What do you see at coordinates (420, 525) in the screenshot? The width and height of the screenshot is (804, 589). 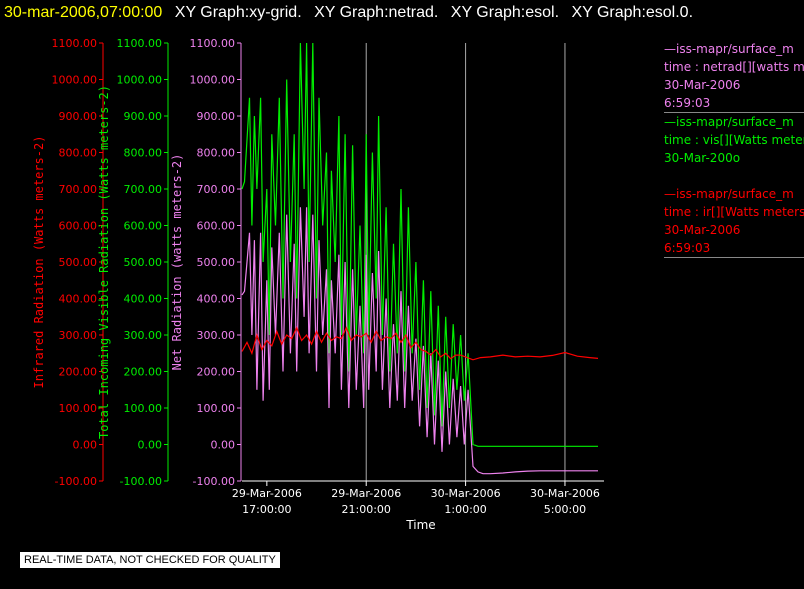 I see `x-axis-label: Time` at bounding box center [420, 525].